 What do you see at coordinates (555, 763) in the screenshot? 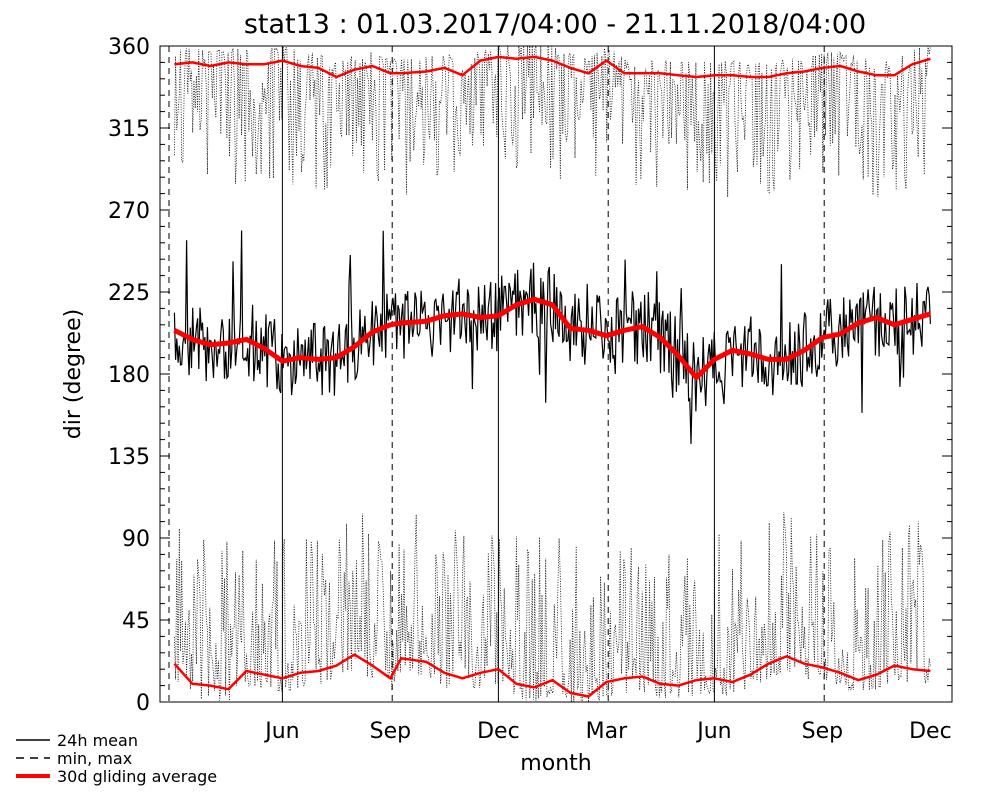
I see `x-axis-label: month` at bounding box center [555, 763].